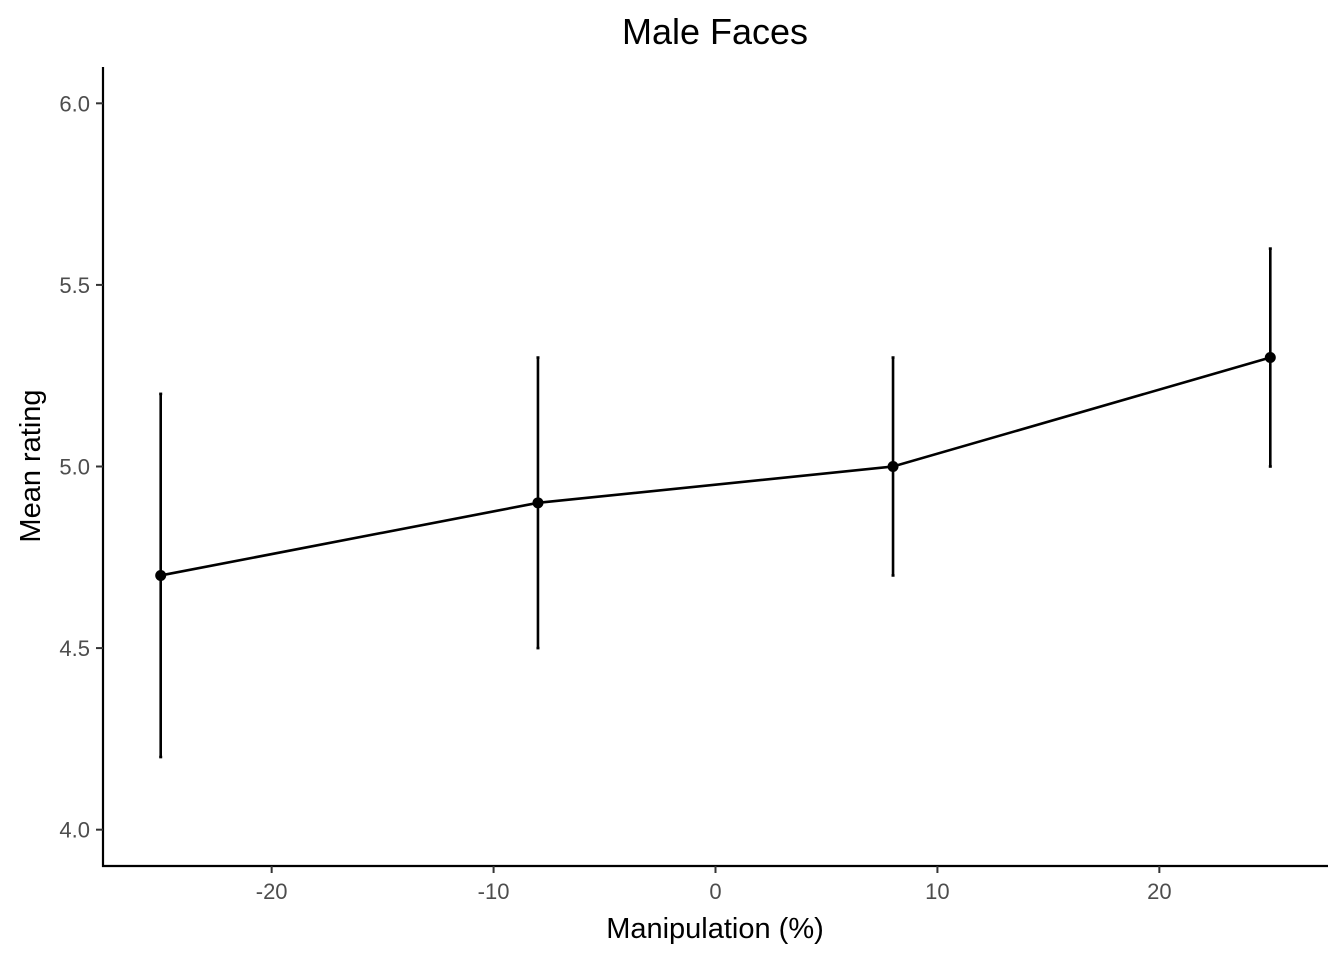 Image resolution: width=1344 pixels, height=960 pixels. I want to click on x-tick-label: -10, so click(494, 891).